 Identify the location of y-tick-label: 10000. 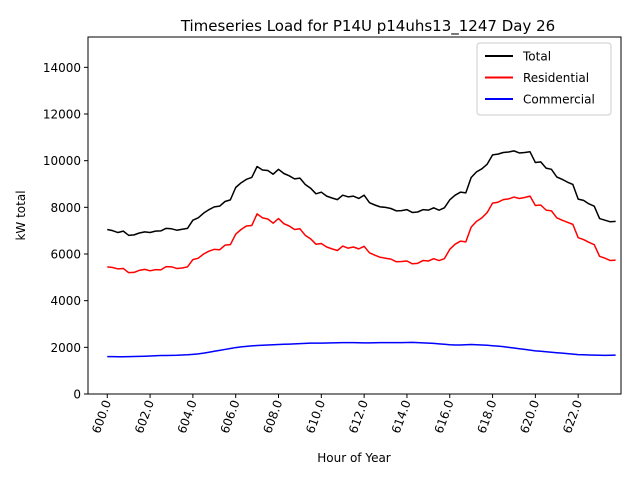
(62, 161).